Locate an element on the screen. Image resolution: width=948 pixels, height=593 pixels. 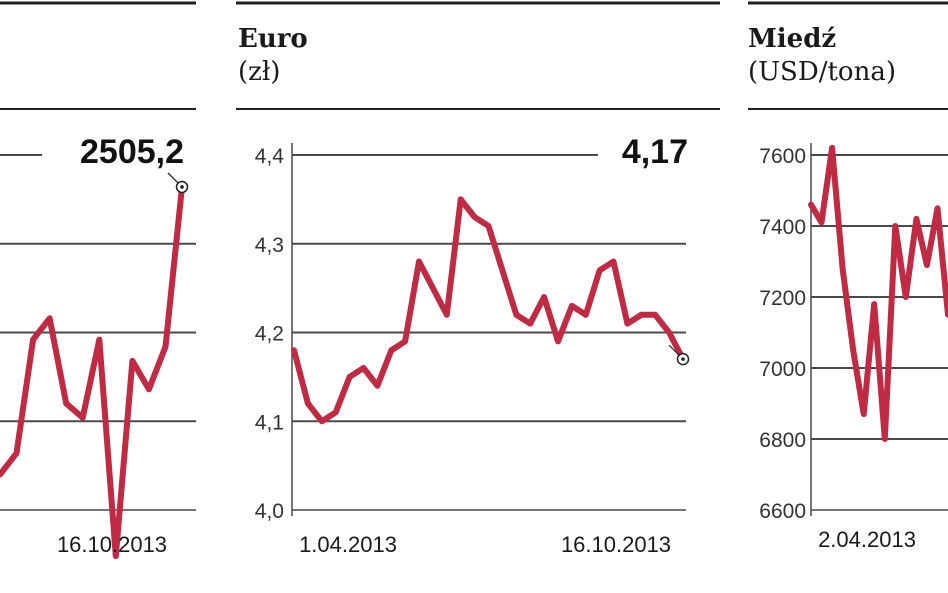
last-value-label: 4,17 is located at coordinates (655, 152).